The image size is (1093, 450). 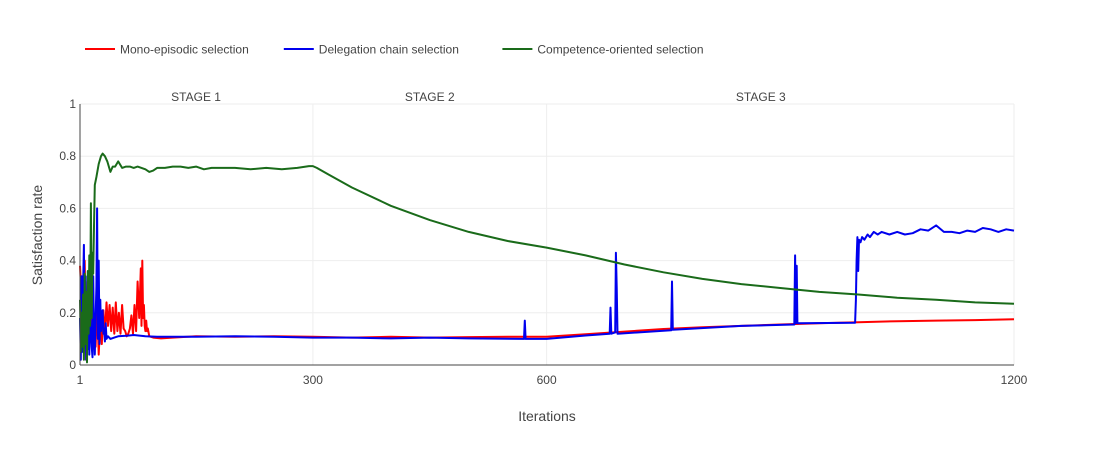 What do you see at coordinates (620, 50) in the screenshot?
I see `legend-label: Competence-oriented selection` at bounding box center [620, 50].